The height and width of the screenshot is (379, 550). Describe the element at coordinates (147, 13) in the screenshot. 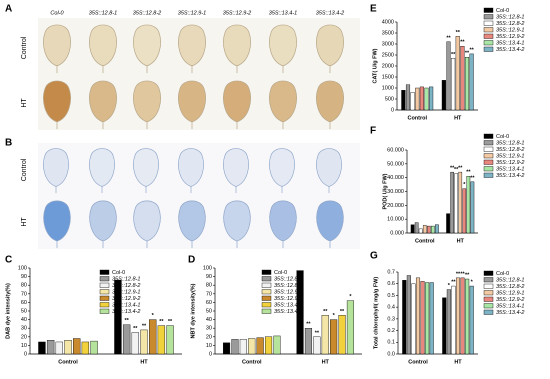

I see `column-header: 35S::12.8-2` at that location.